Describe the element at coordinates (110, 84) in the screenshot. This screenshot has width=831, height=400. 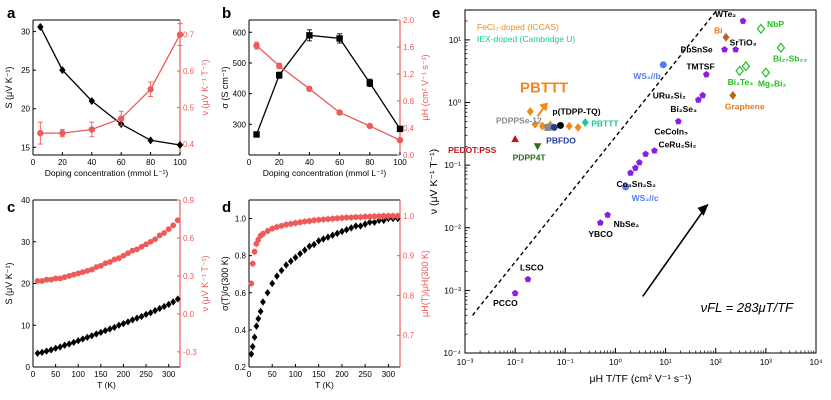
I see `series-line` at that location.